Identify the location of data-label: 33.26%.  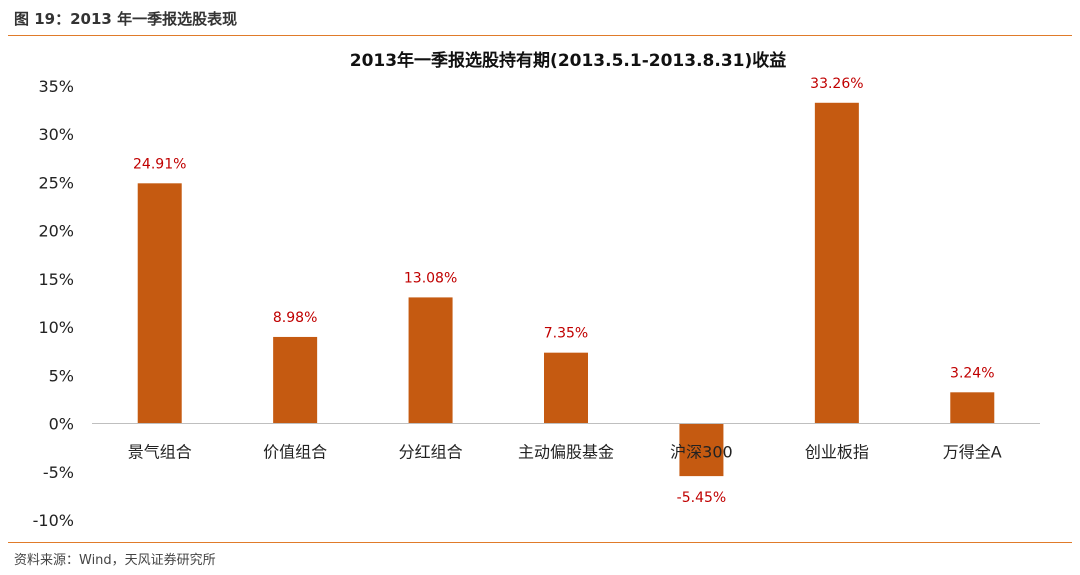
(836, 84).